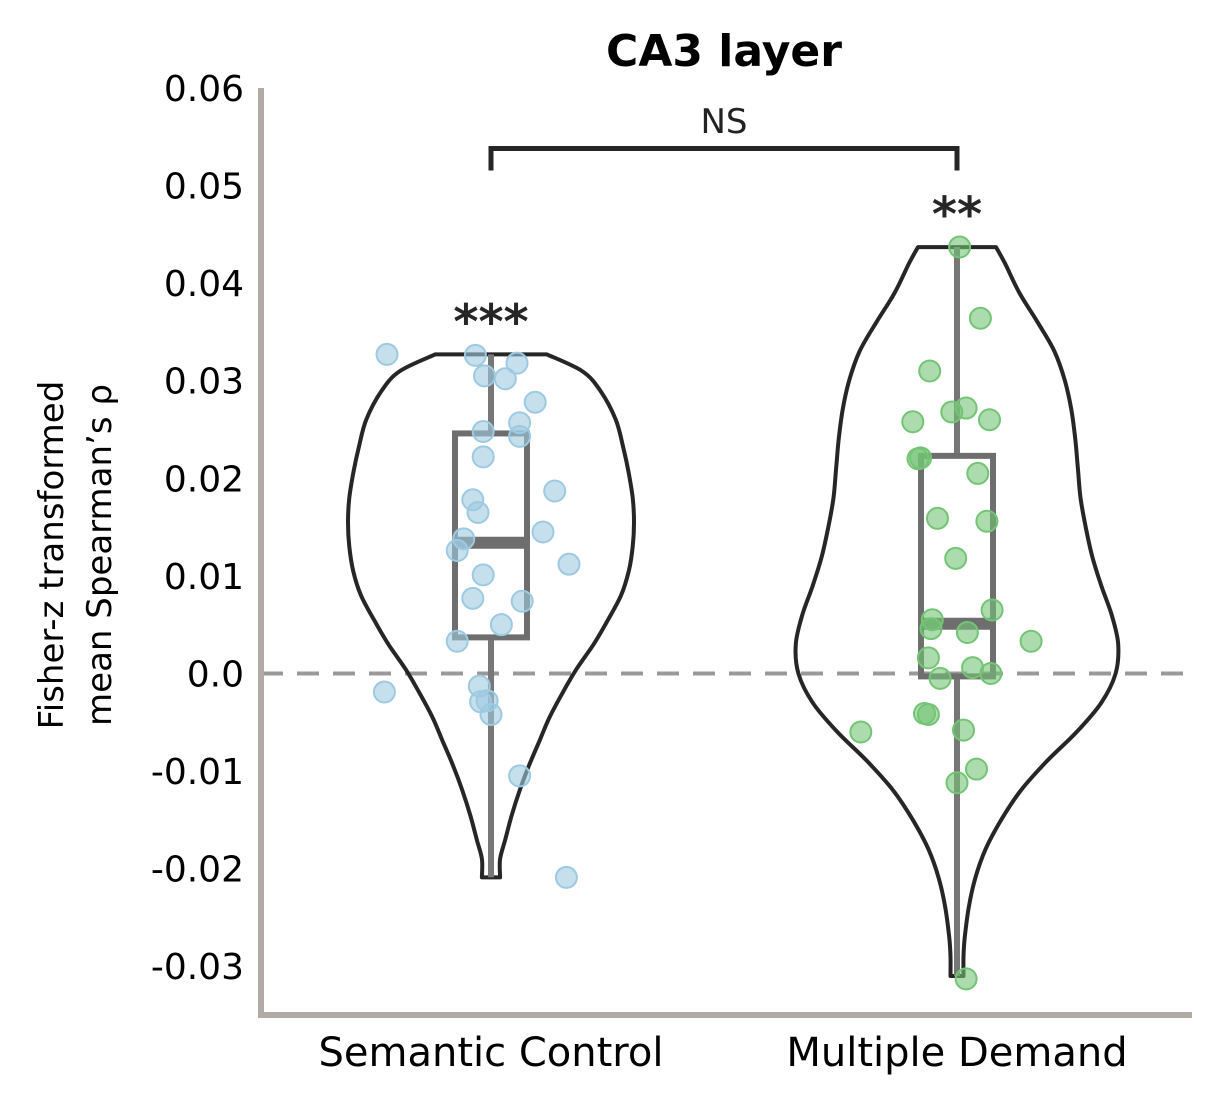 The height and width of the screenshot is (1106, 1219). I want to click on box-multiple-demand, so click(957, 566).